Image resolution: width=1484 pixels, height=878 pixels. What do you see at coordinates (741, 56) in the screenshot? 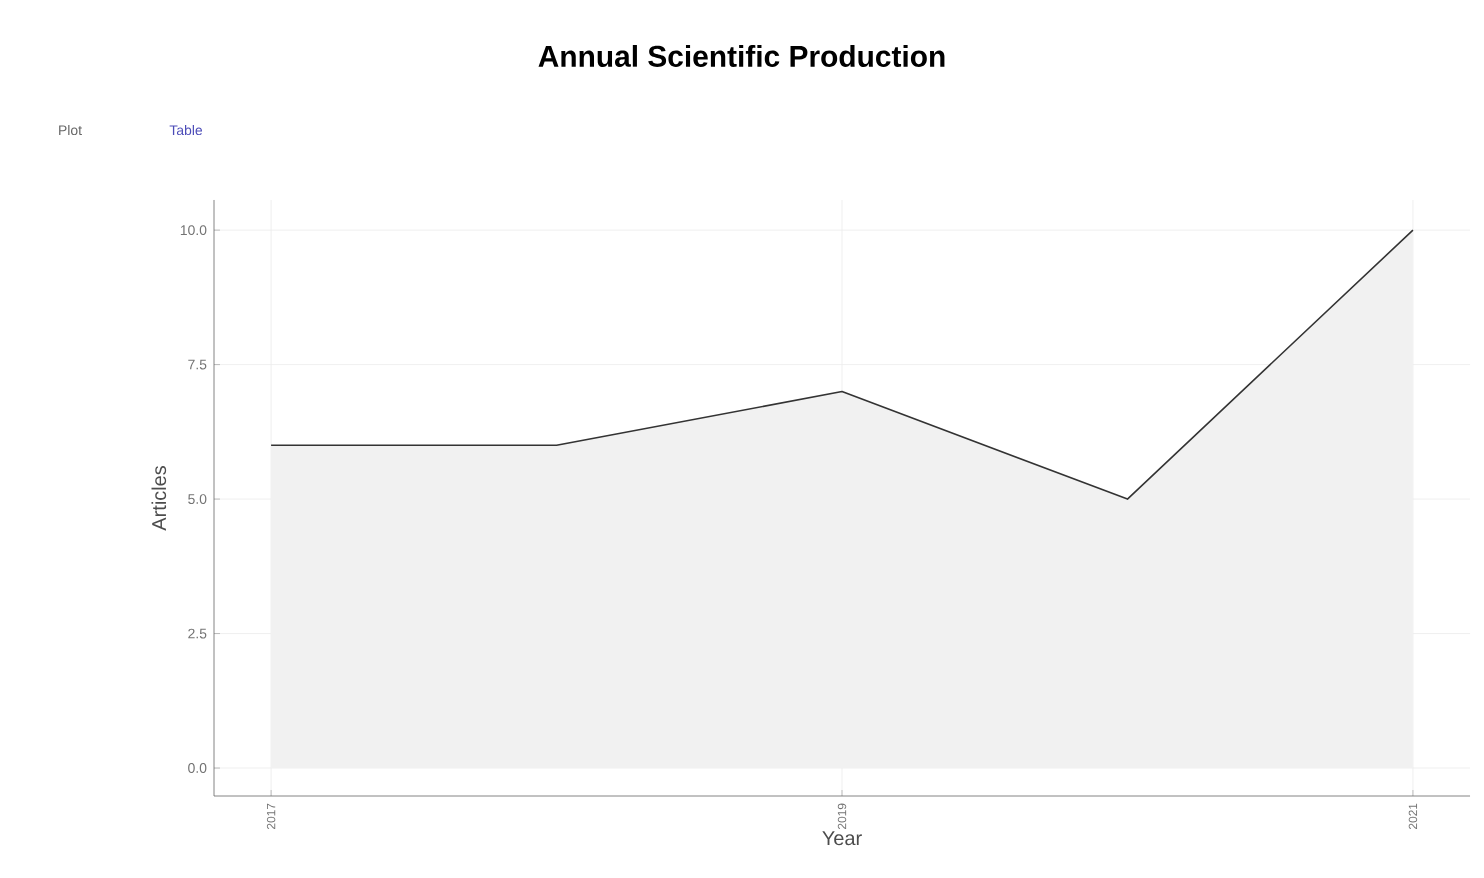
I see `chart-title: Annual Scientific Production` at bounding box center [741, 56].